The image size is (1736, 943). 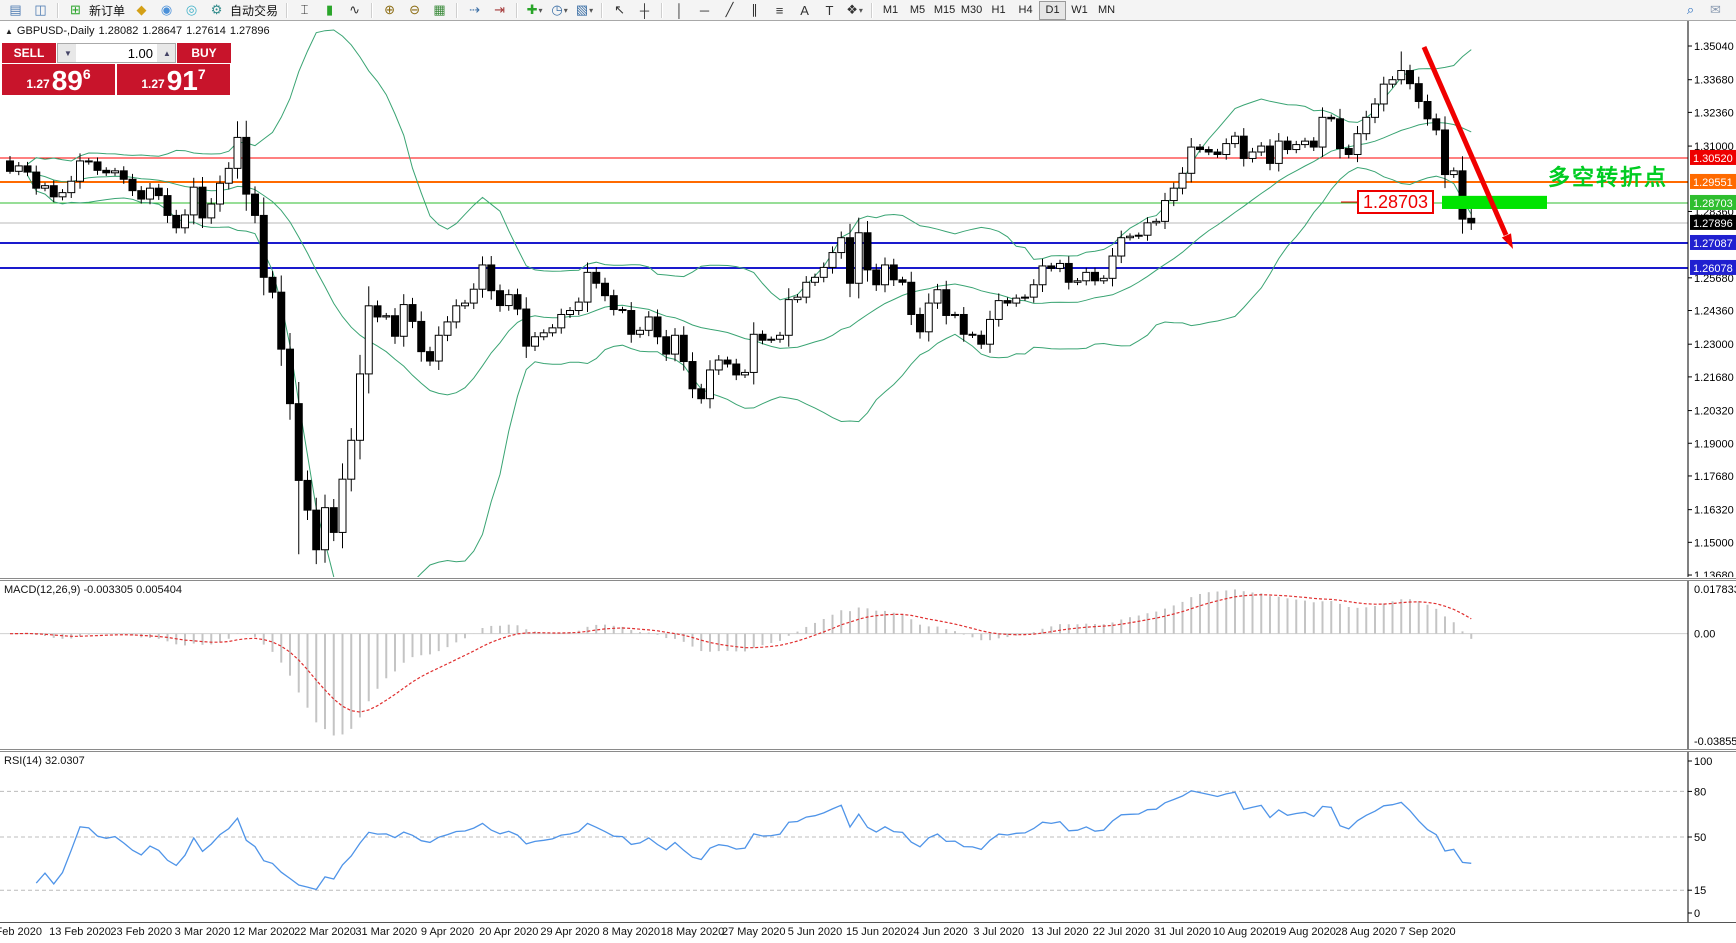 I want to click on buy-price-sup: 7, so click(x=201, y=74).